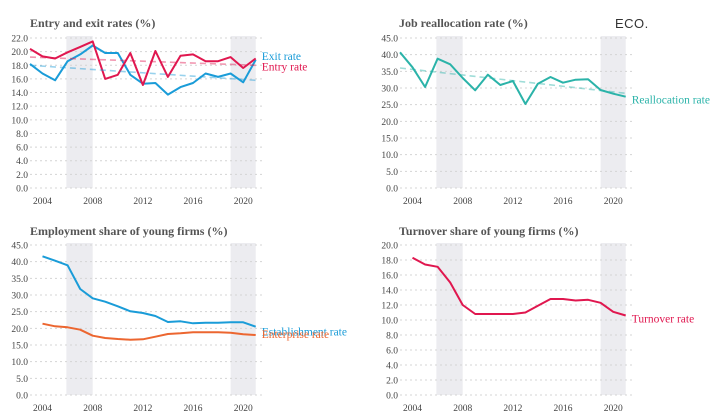  What do you see at coordinates (663, 320) in the screenshot?
I see `series-label: Turnover rate` at bounding box center [663, 320].